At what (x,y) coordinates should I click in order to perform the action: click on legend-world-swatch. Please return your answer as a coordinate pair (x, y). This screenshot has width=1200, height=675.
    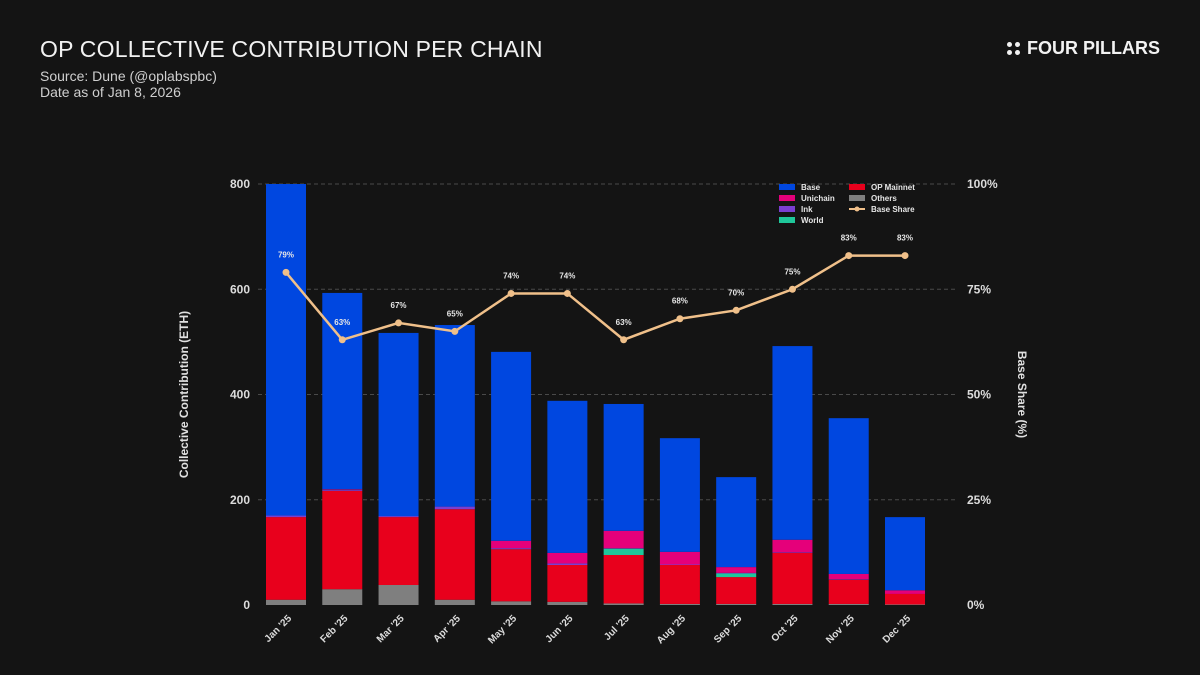
    Looking at the image, I should click on (787, 220).